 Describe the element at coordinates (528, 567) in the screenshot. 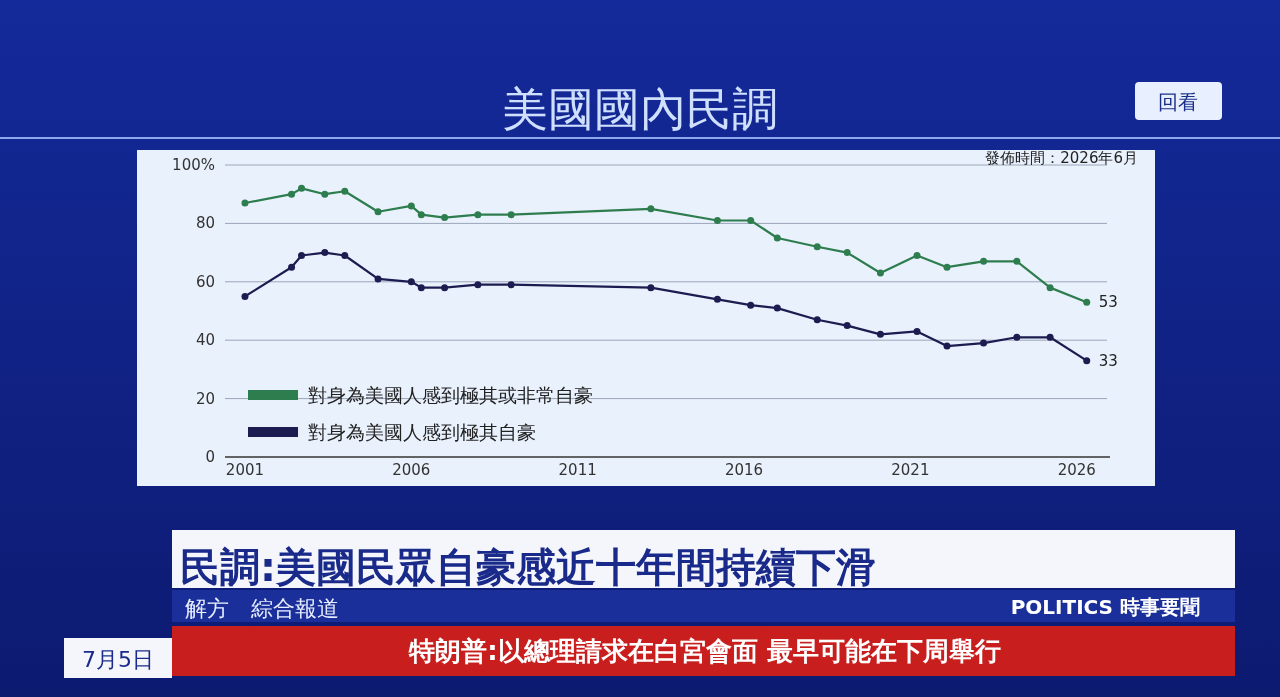

I see `text: 民調:美國民眾自豪感近十年間持續下滑` at that location.